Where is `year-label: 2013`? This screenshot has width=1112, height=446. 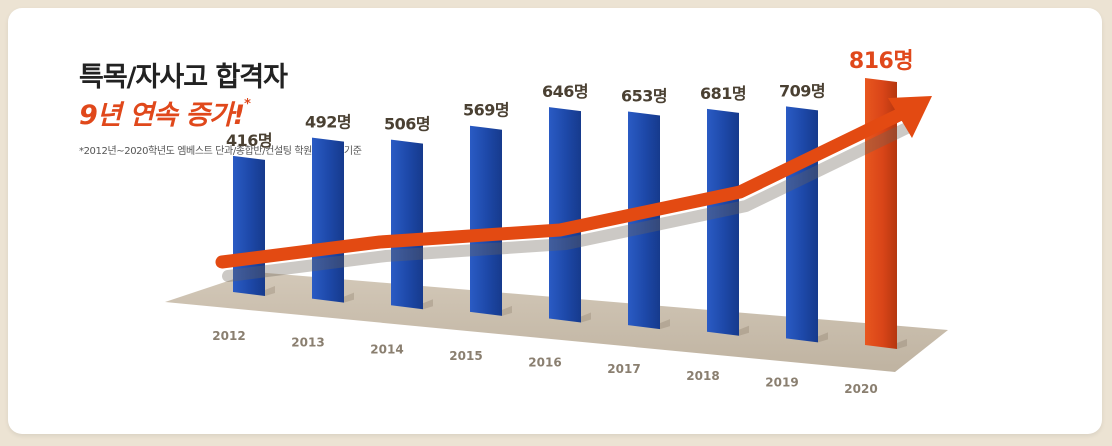 year-label: 2013 is located at coordinates (307, 343).